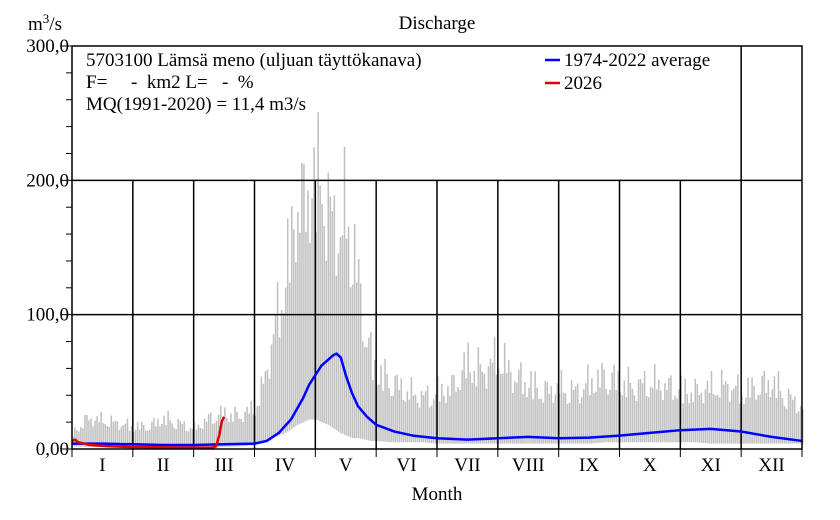 Image resolution: width=840 pixels, height=520 pixels. I want to click on legend-label-2026: 2026, so click(583, 83).